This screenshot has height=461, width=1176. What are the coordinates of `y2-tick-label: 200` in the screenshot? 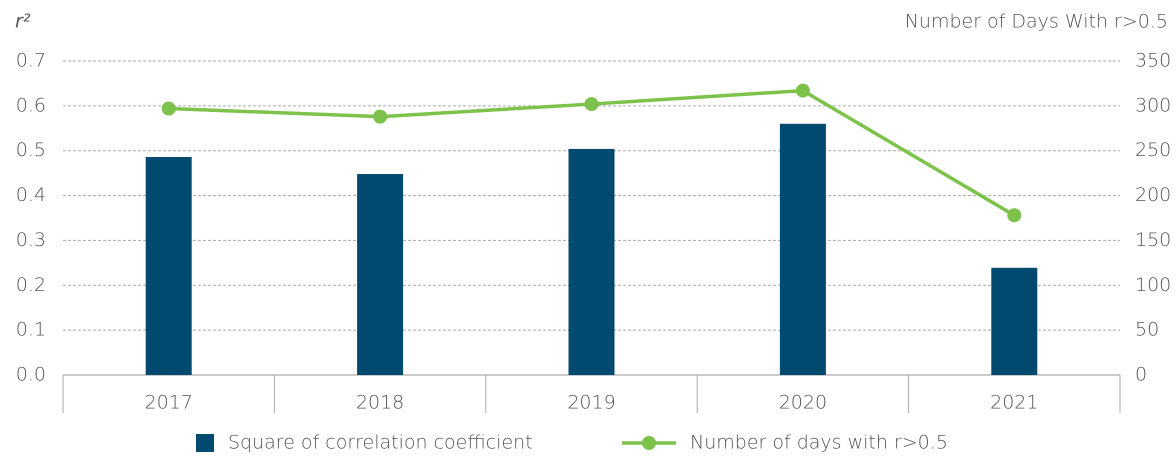 It's located at (1153, 195).